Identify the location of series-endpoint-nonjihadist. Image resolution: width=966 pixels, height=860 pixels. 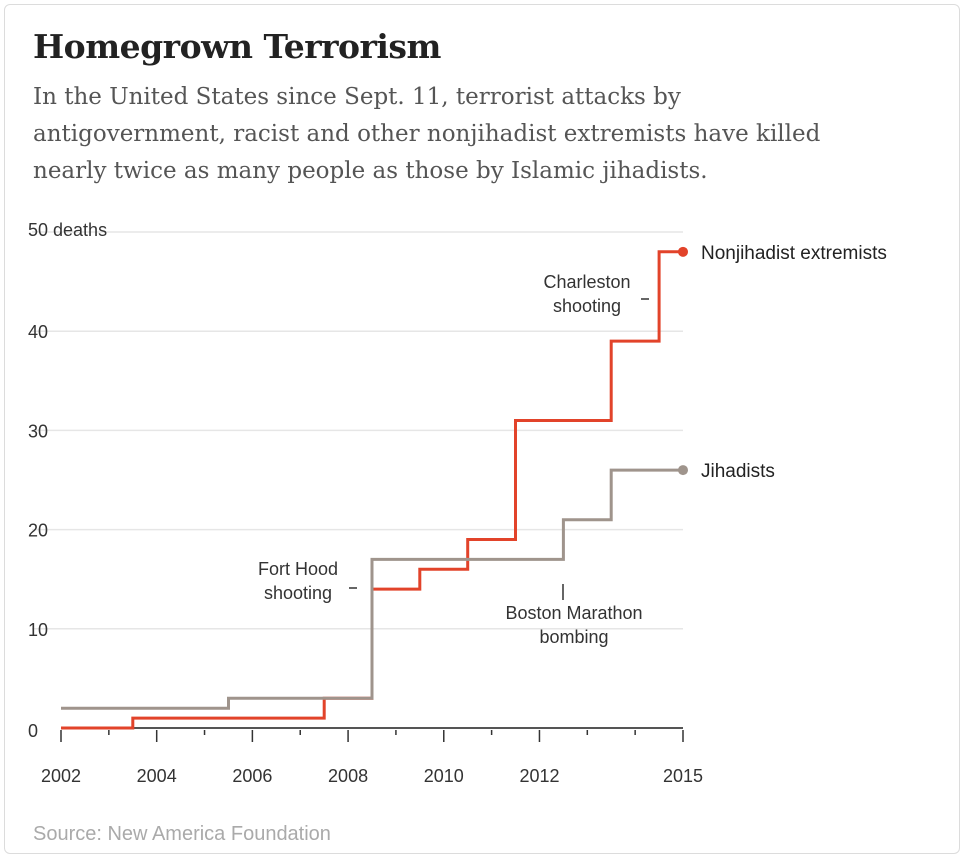
(683, 251).